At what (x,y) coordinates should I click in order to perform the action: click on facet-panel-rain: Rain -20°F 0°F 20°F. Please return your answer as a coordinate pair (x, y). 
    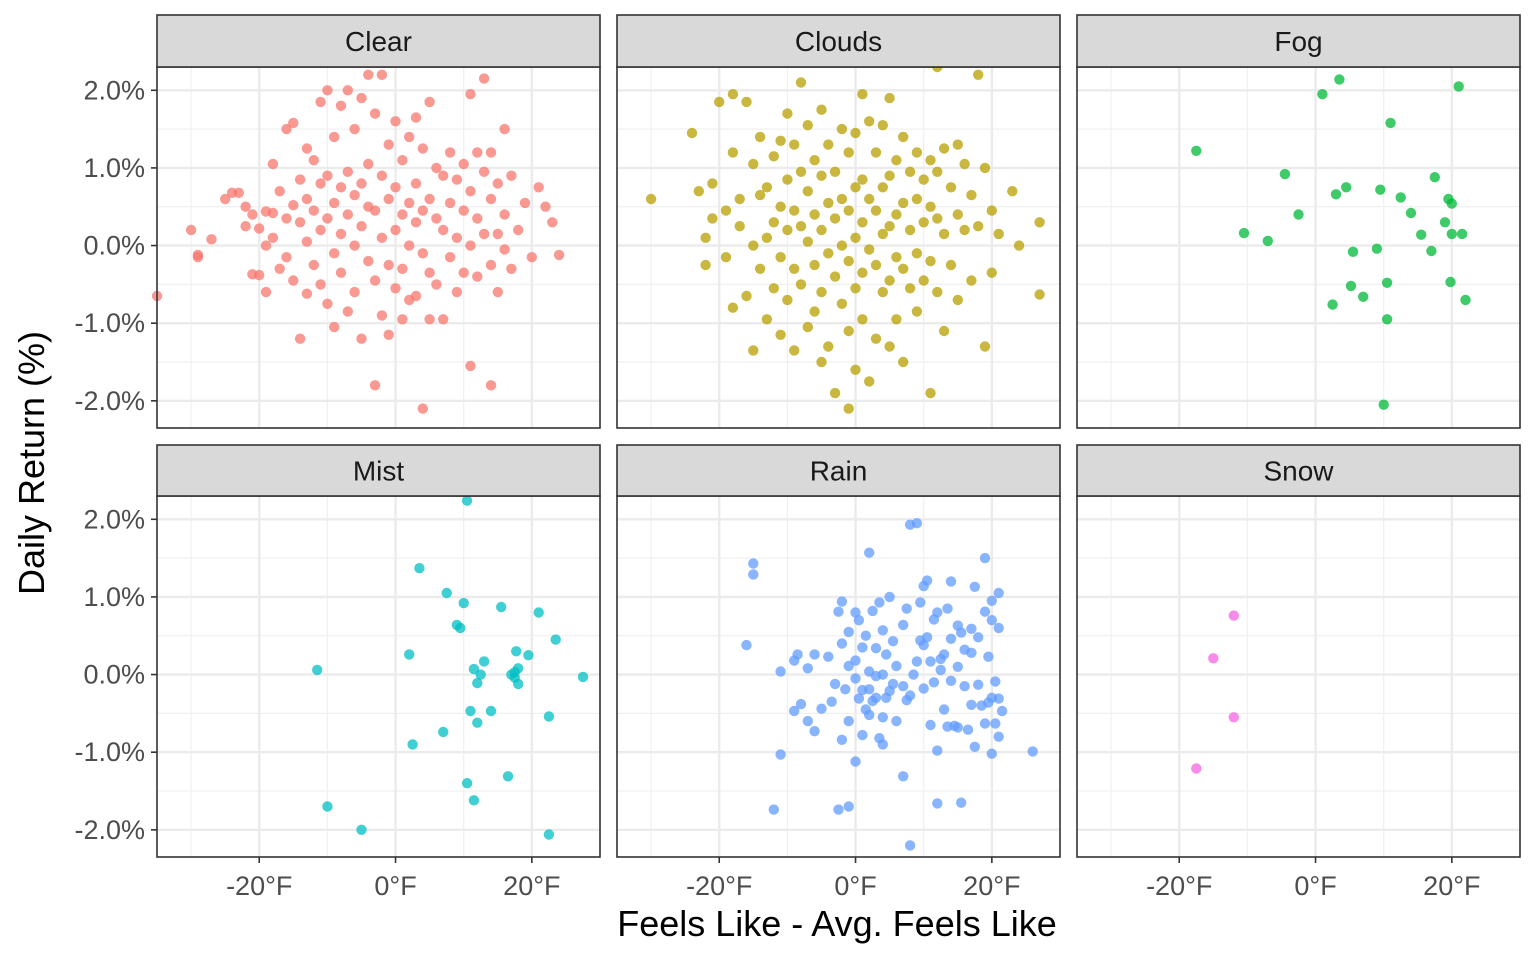
    Looking at the image, I should click on (838, 672).